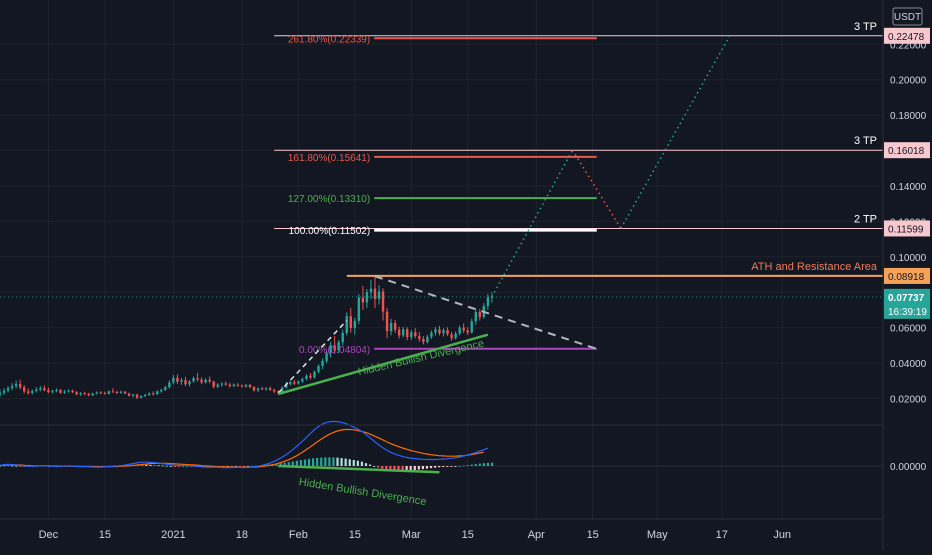 Image resolution: width=932 pixels, height=555 pixels. What do you see at coordinates (486, 312) in the screenshot?
I see `descending-trendline` at bounding box center [486, 312].